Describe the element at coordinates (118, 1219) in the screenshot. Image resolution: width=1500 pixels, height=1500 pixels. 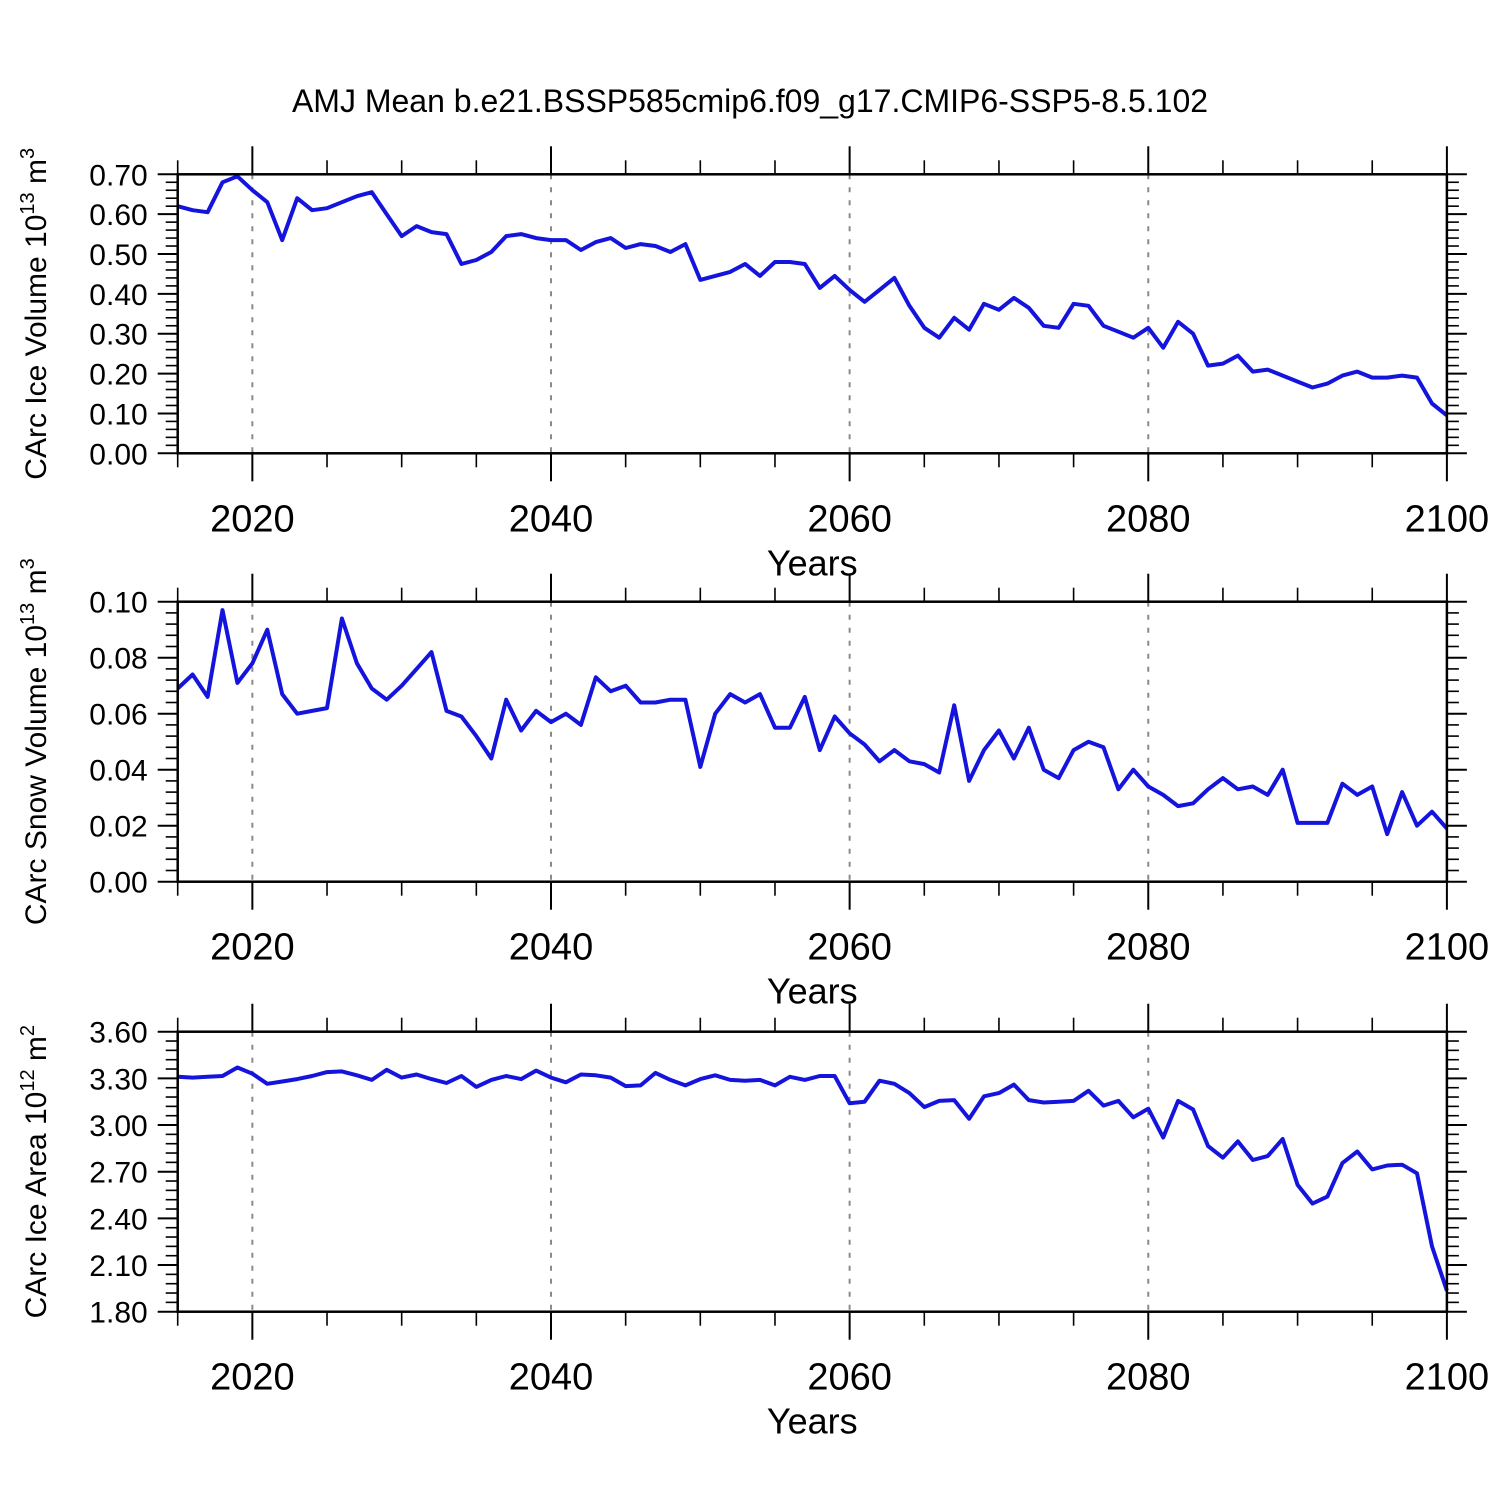
I see `y-tick-label: 2.40` at that location.